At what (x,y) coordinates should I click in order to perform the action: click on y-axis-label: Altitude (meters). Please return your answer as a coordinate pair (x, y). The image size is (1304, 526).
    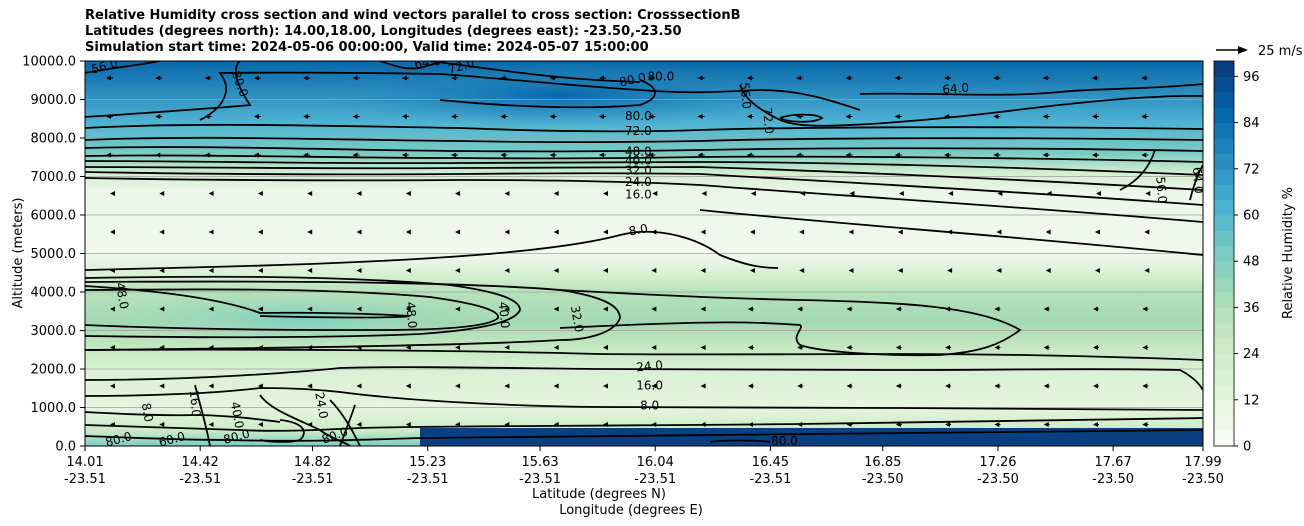
    Looking at the image, I should click on (18, 253).